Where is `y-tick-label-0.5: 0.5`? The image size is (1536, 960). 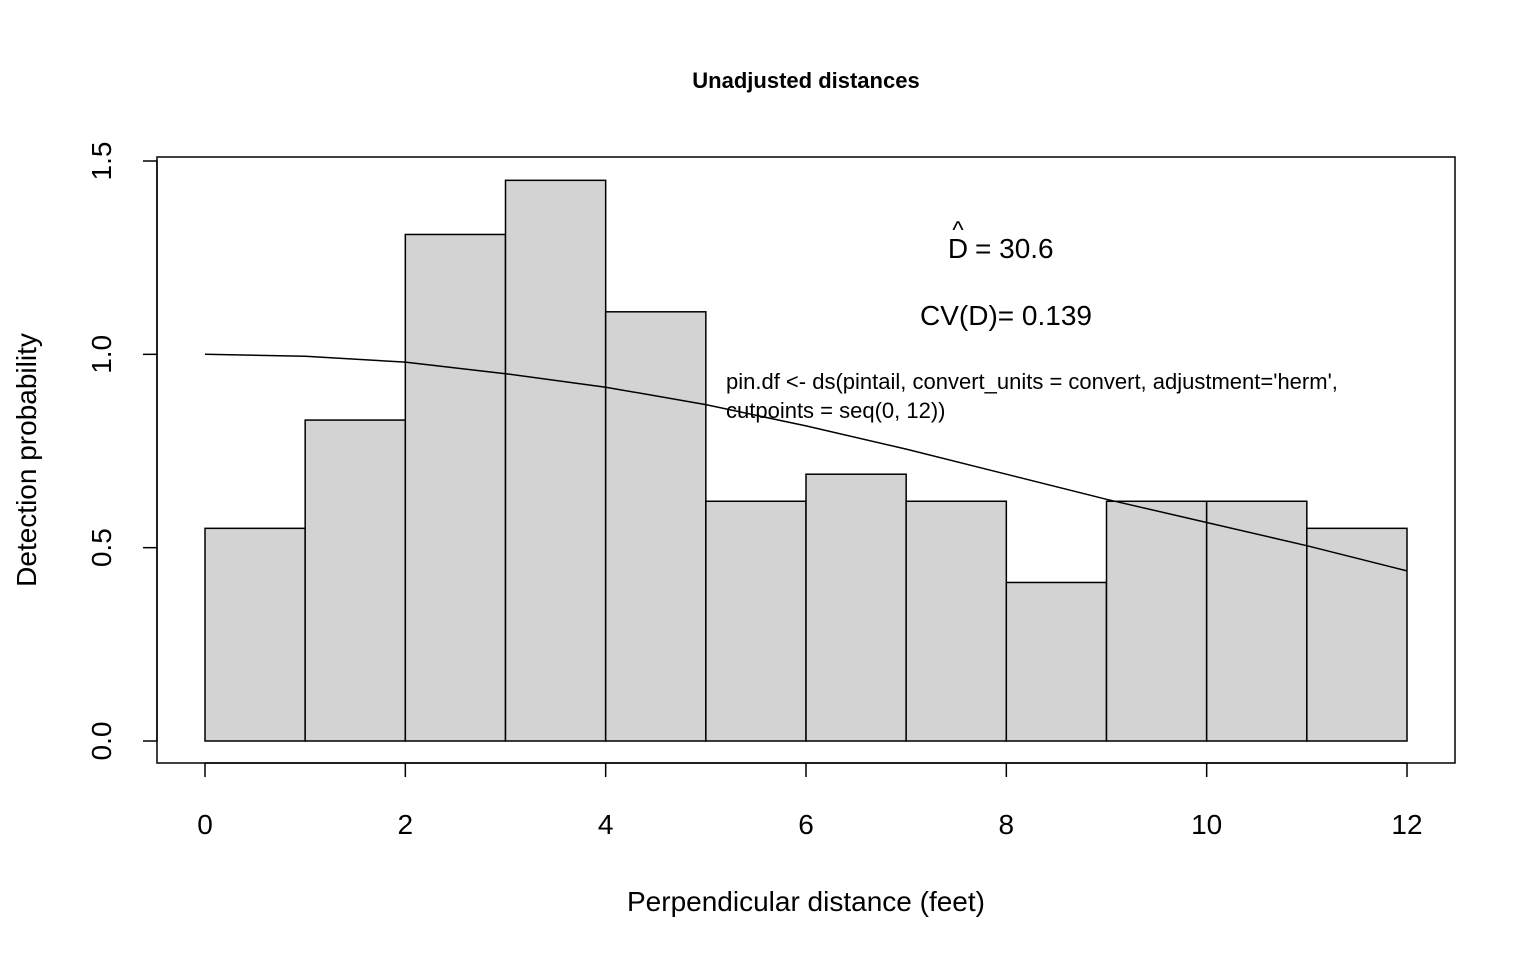
y-tick-label-0.5: 0.5 is located at coordinates (101, 547).